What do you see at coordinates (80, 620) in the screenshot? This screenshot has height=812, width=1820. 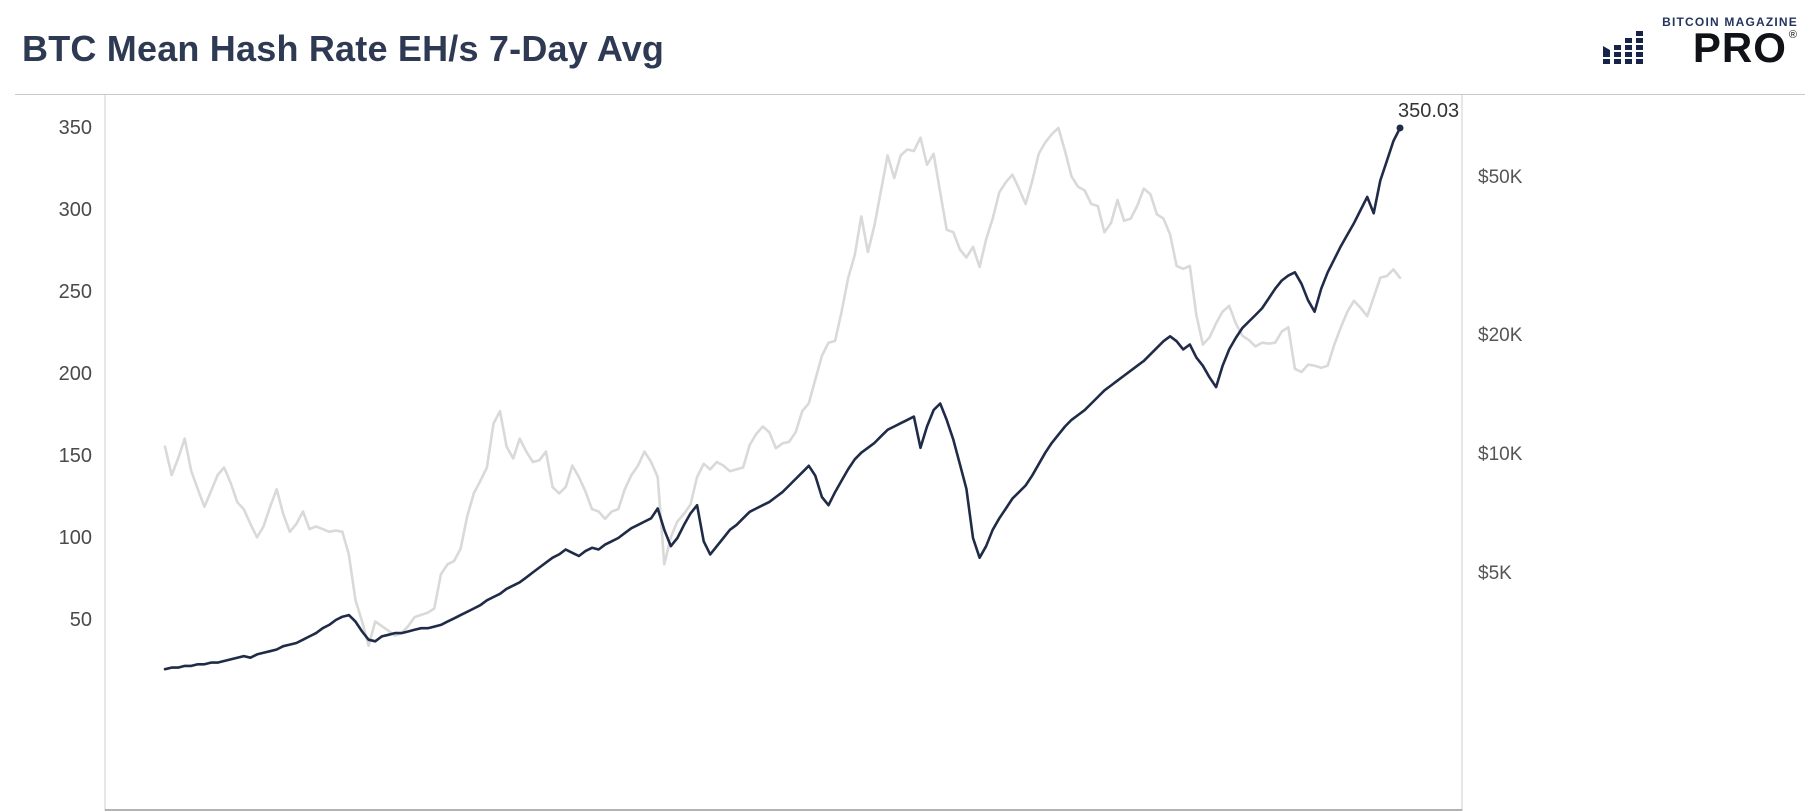 I see `left-axis-tick-label: 50` at bounding box center [80, 620].